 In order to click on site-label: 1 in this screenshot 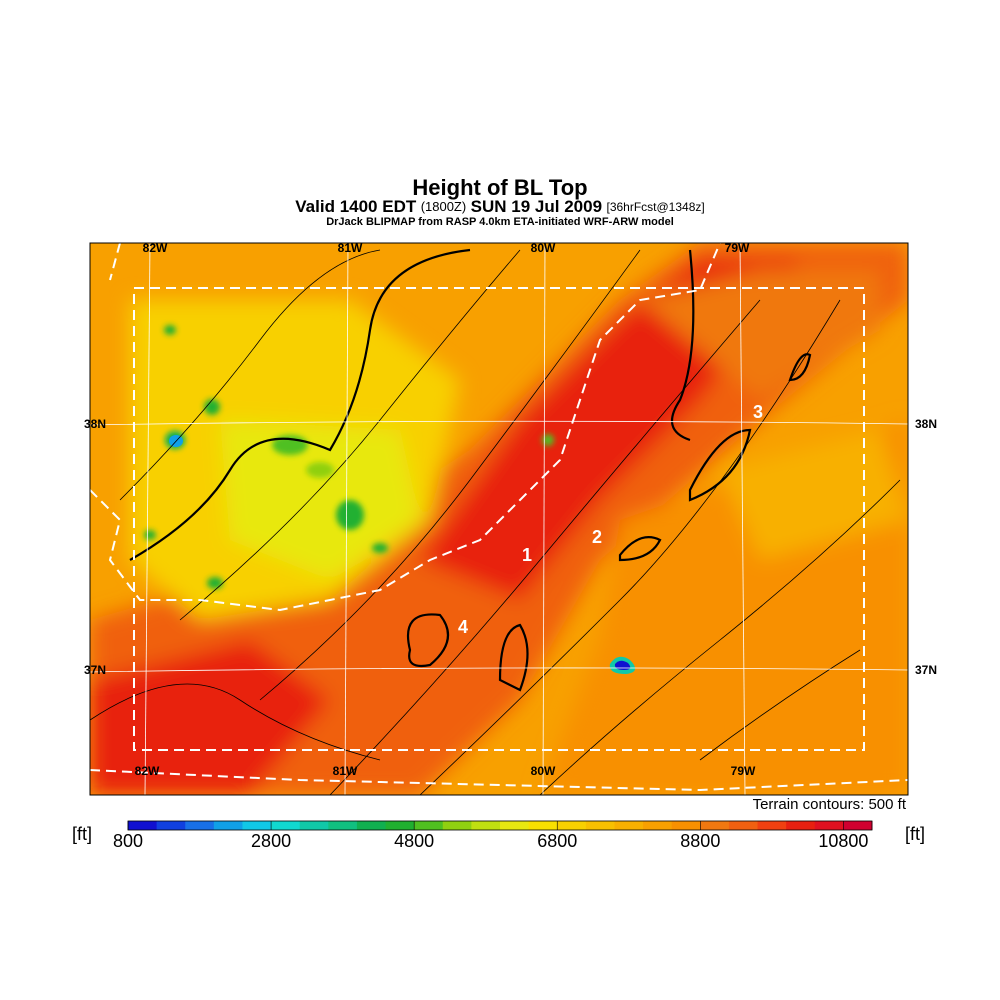, I will do `click(527, 555)`.